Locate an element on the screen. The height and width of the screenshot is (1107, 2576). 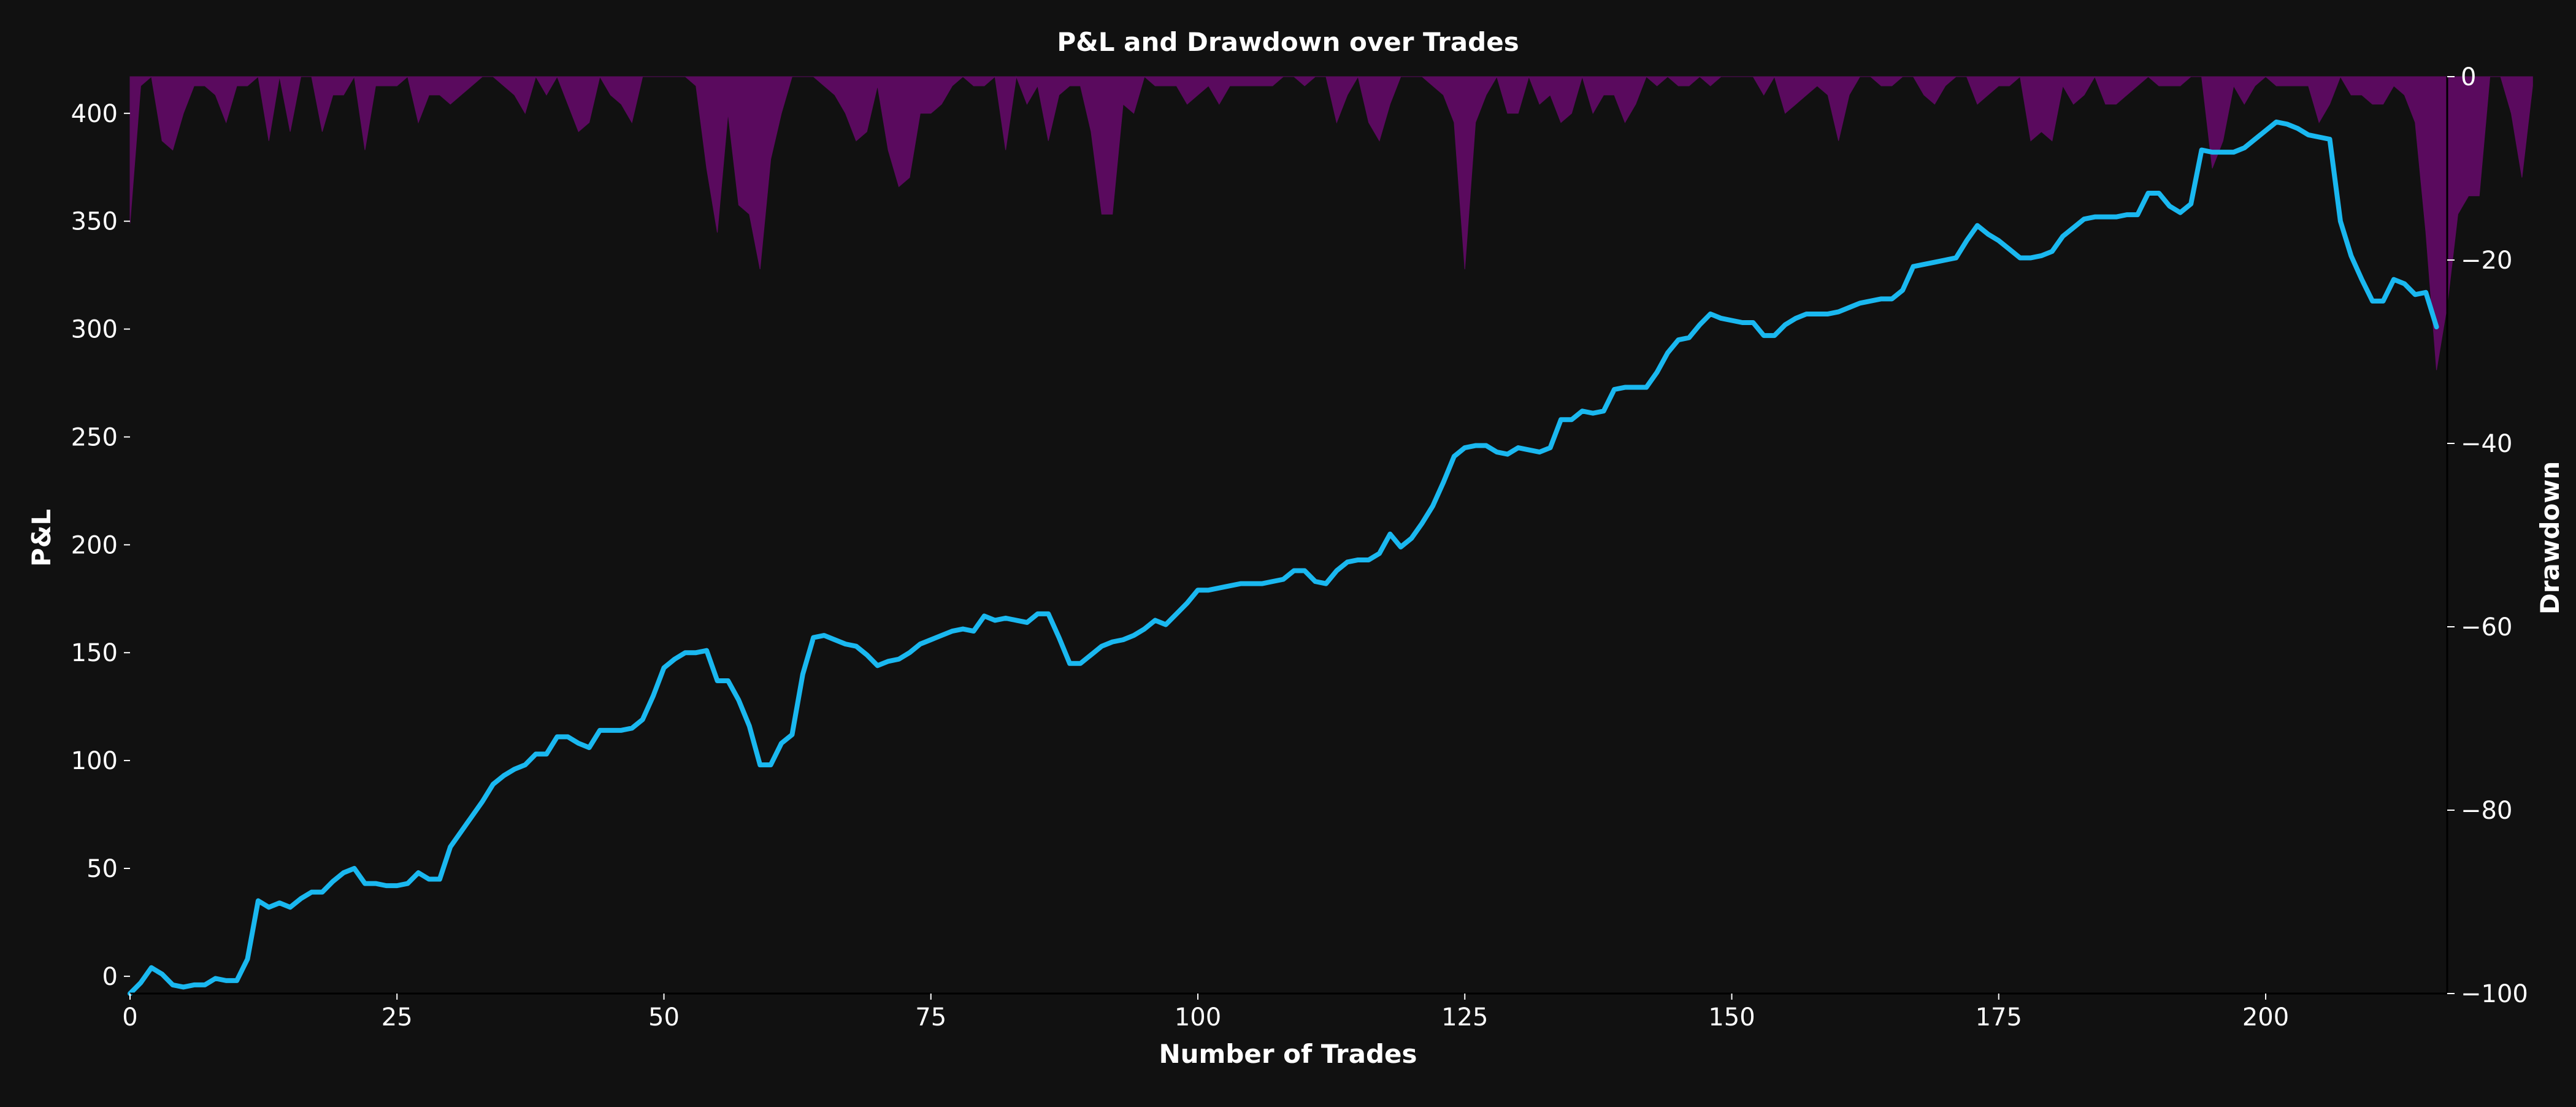
y-tick-label: 300 is located at coordinates (94, 330).